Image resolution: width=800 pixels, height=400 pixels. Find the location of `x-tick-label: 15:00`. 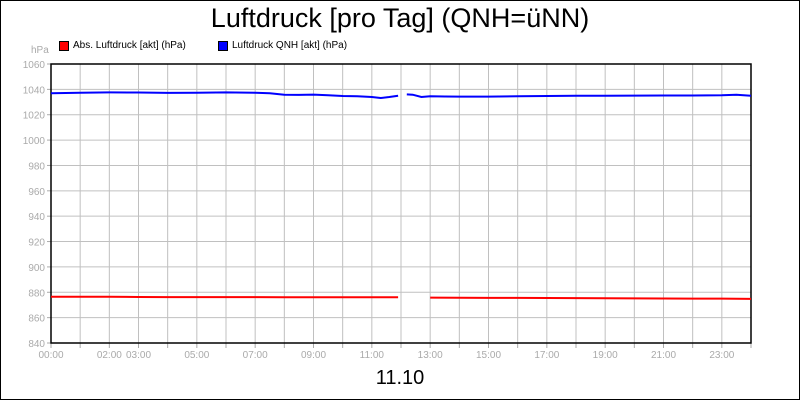

x-tick-label: 15:00 is located at coordinates (488, 355).